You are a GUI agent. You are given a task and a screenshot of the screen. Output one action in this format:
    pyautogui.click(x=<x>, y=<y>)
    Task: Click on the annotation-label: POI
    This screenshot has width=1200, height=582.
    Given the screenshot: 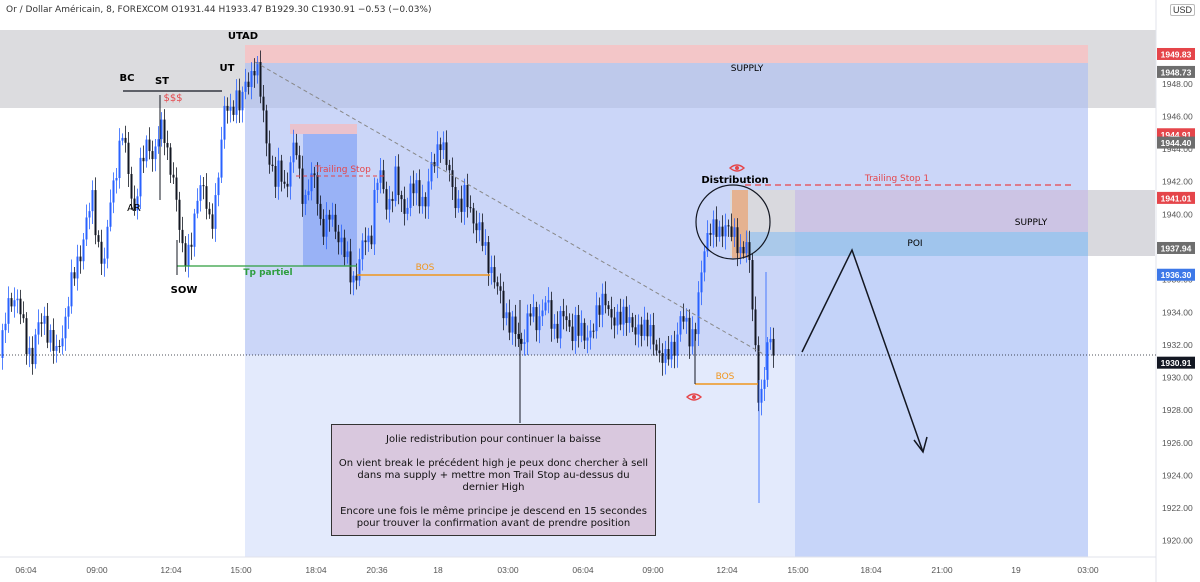 What is the action you would take?
    pyautogui.click(x=914, y=244)
    